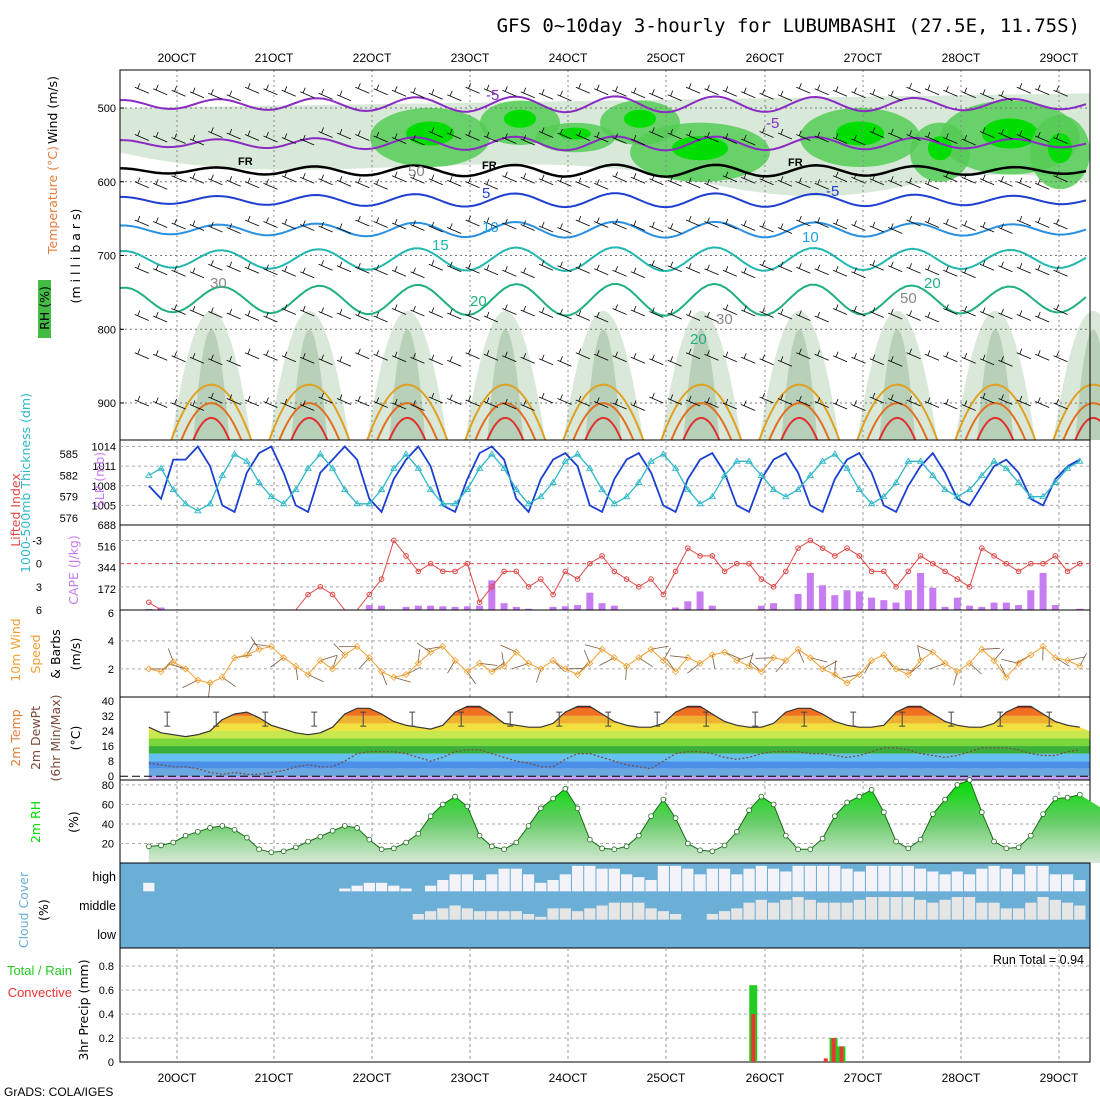 The image size is (1100, 1100). Describe the element at coordinates (932, 283) in the screenshot. I see `contour-label: 20` at that location.